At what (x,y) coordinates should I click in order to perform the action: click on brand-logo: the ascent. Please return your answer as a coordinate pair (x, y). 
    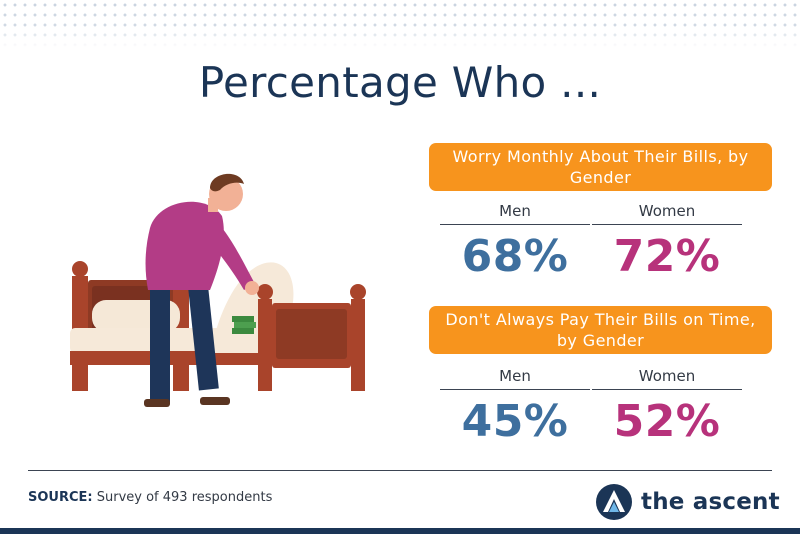
    Looking at the image, I should click on (687, 502).